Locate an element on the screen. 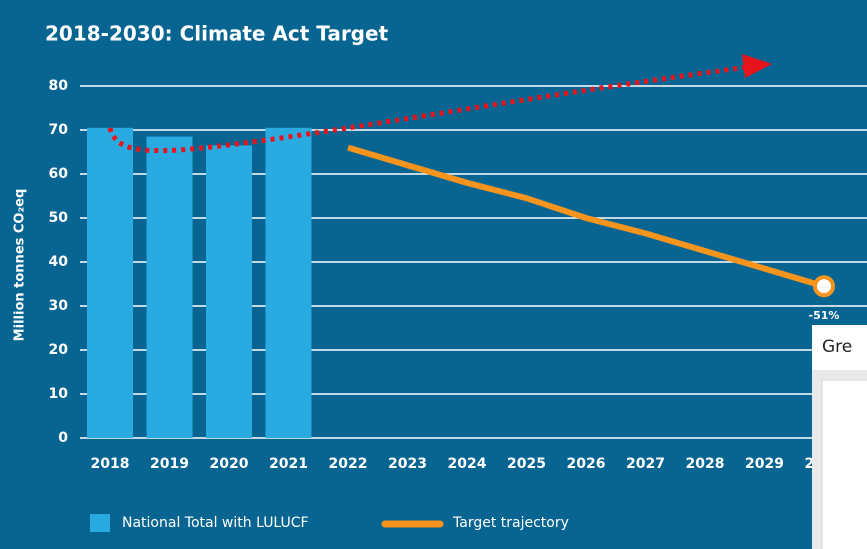 Image resolution: width=867 pixels, height=549 pixels. y-tick-label: 50 is located at coordinates (59, 218).